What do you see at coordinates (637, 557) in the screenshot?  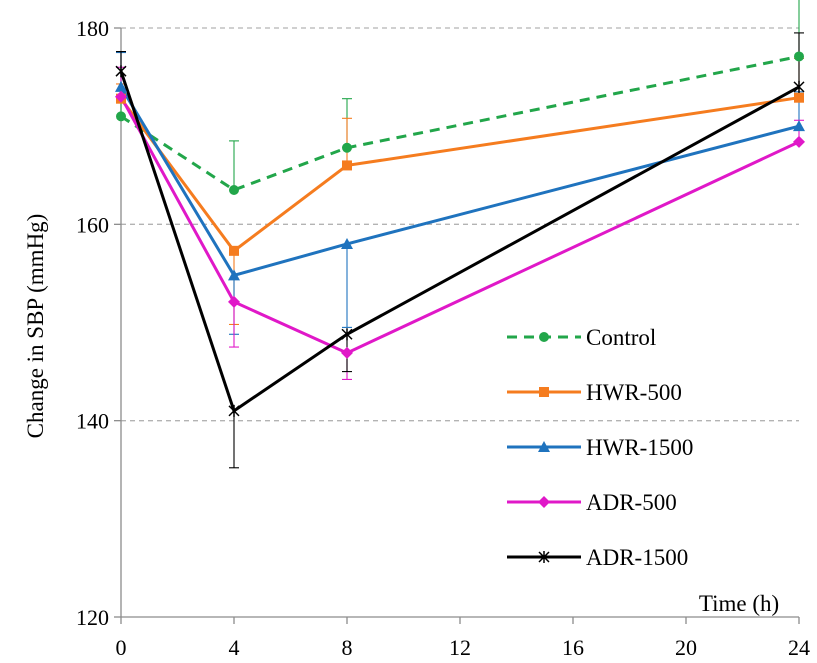 I see `legend-label-adr-1500: ADR-1500` at bounding box center [637, 557].